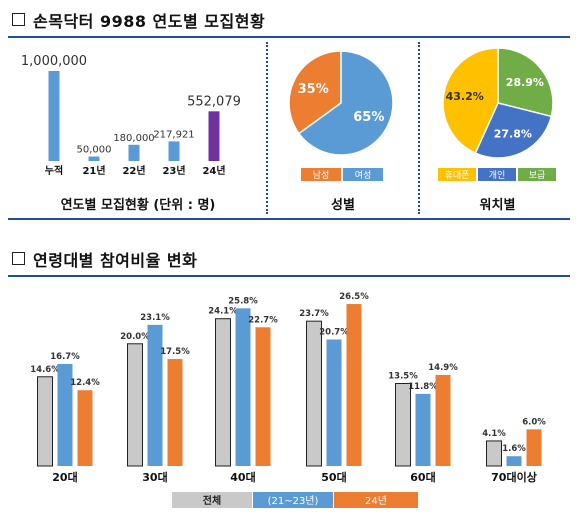 Image resolution: width=581 pixels, height=520 pixels. I want to click on data-label: 23.1%, so click(155, 318).